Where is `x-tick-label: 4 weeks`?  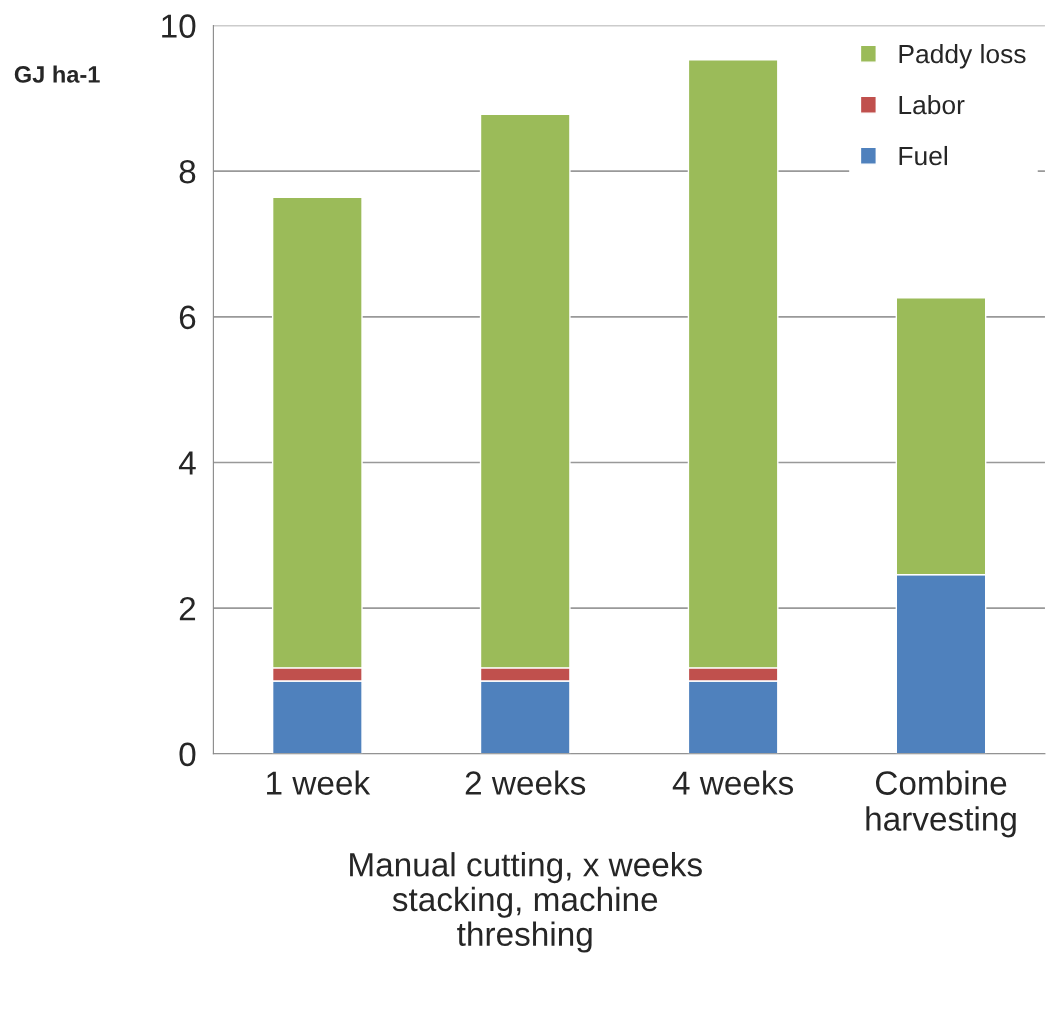 x-tick-label: 4 weeks is located at coordinates (733, 782).